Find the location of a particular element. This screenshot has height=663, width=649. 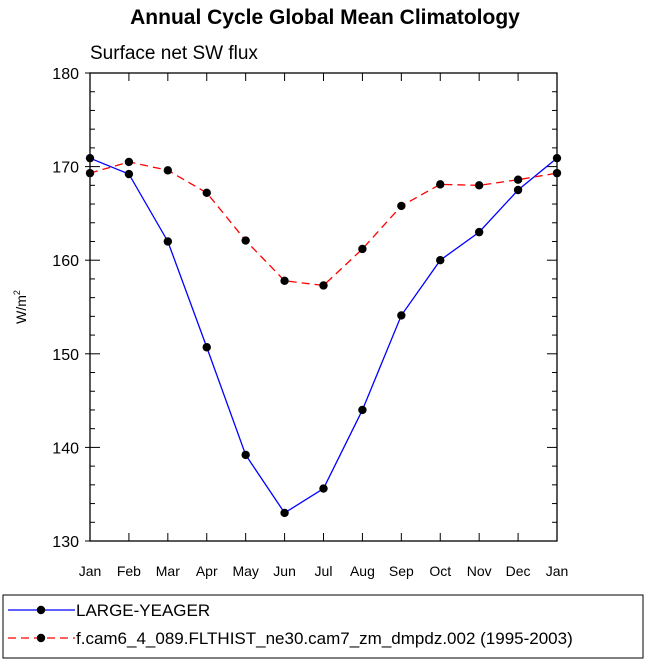

legend-label-0: LARGE-YEAGER is located at coordinates (143, 610).